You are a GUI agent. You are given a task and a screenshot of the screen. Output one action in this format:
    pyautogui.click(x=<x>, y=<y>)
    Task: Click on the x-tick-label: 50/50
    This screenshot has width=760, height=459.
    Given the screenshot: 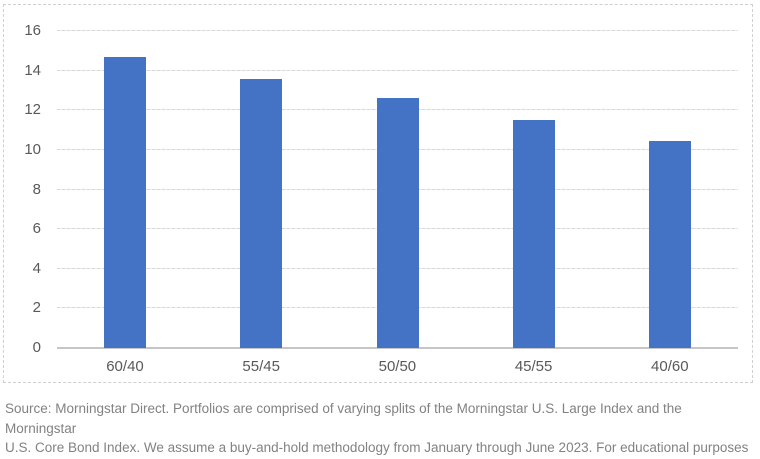 What is the action you would take?
    pyautogui.click(x=397, y=366)
    